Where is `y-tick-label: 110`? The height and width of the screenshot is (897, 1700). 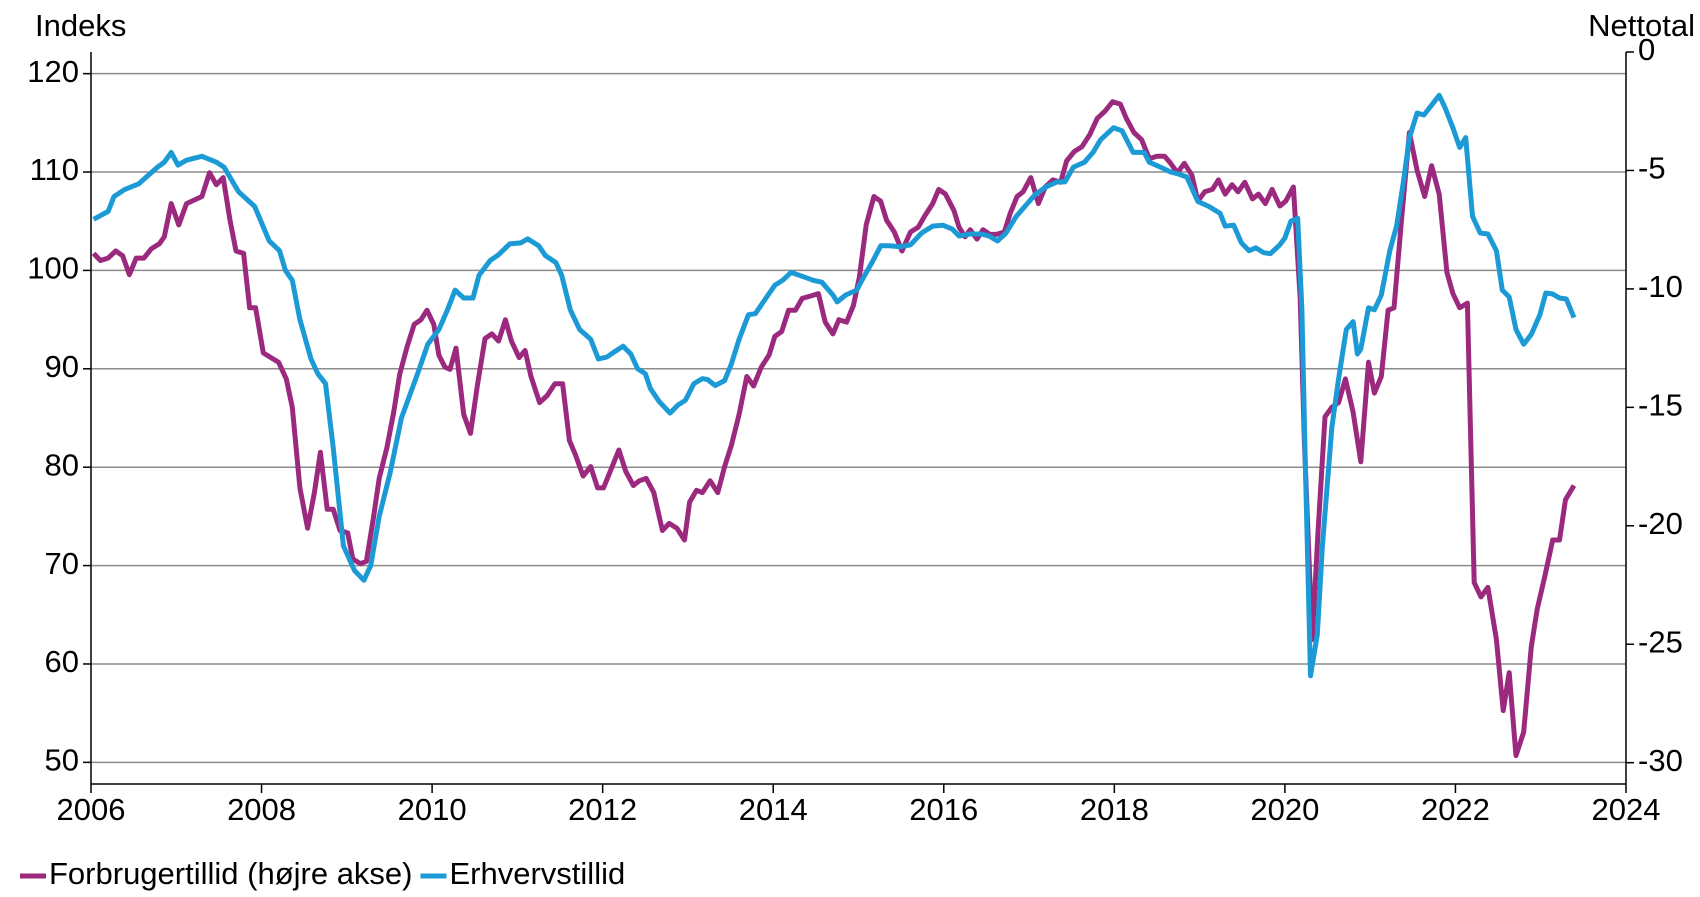 y-tick-label: 110 is located at coordinates (54, 169).